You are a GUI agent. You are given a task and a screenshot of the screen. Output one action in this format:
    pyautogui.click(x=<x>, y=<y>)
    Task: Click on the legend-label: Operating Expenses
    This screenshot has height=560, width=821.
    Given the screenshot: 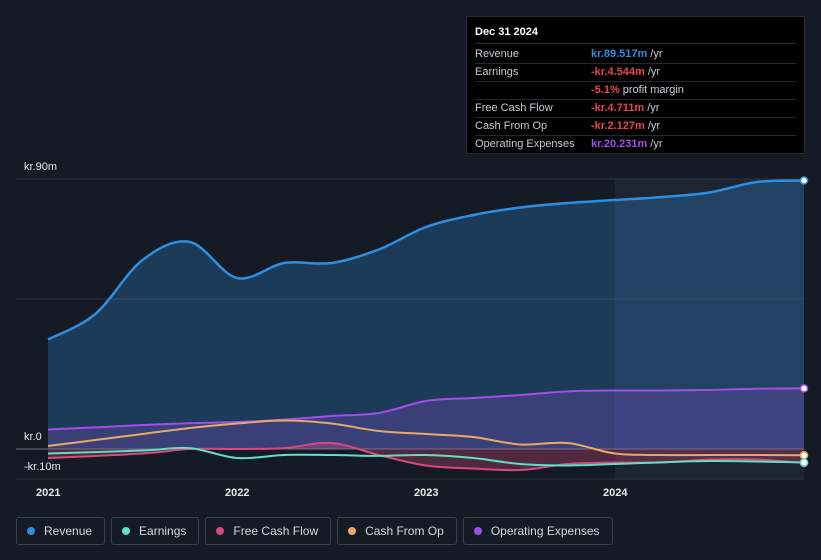 What is the action you would take?
    pyautogui.click(x=545, y=531)
    